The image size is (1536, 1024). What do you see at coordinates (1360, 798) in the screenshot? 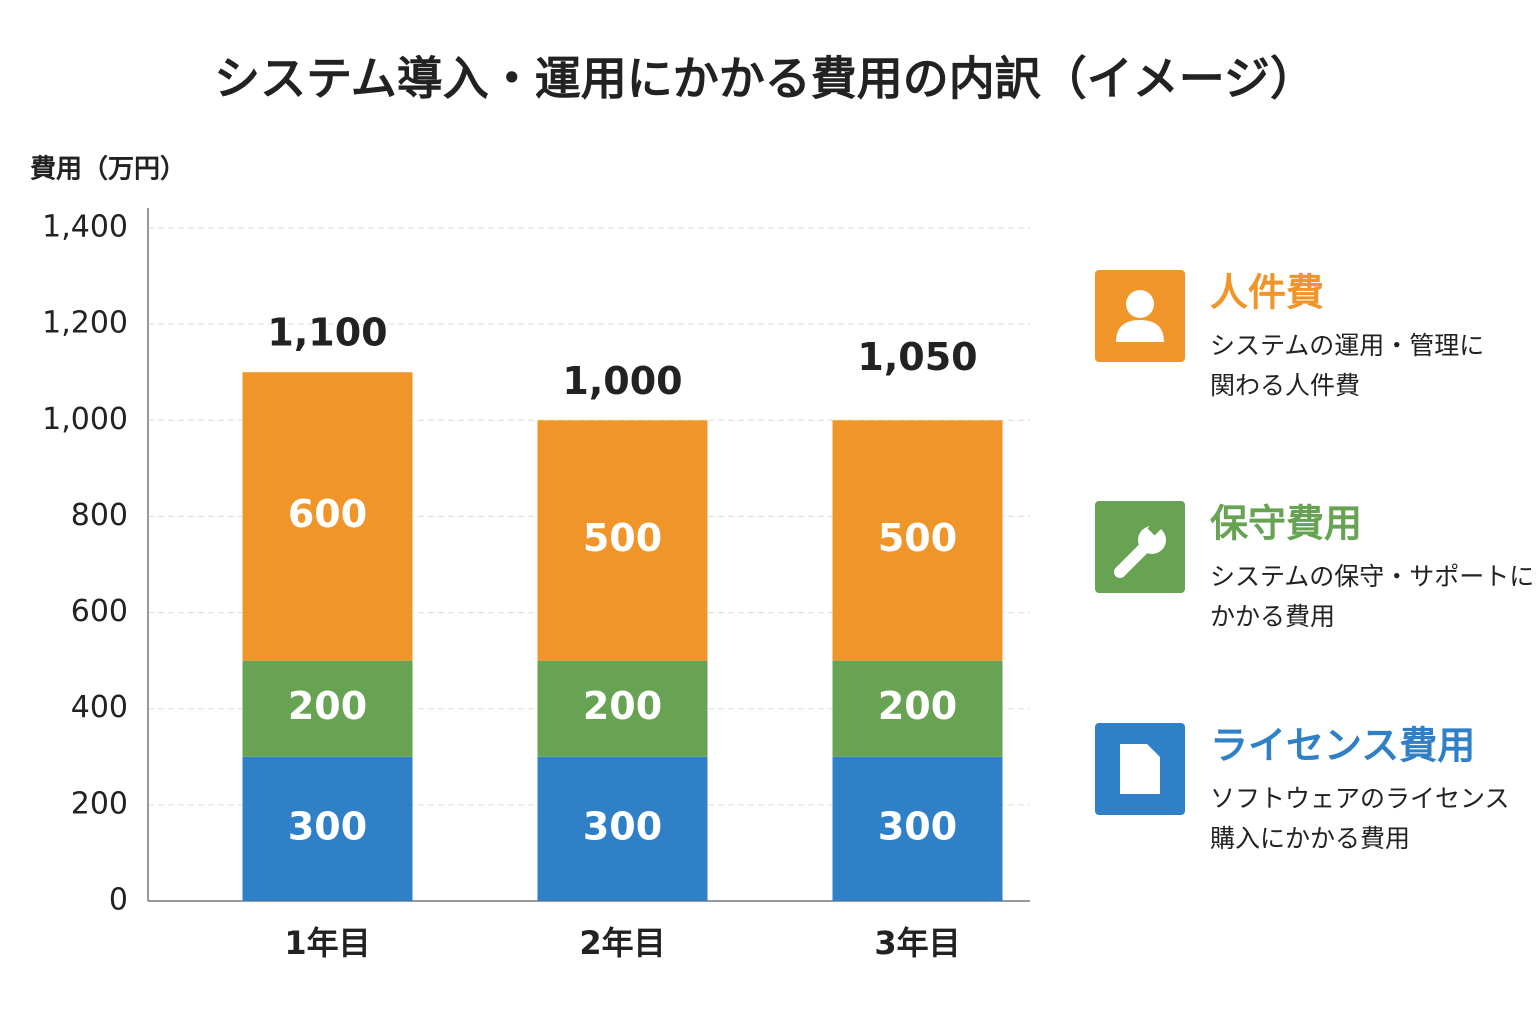
I see `legend-description: ソフトウェアのライセンス` at bounding box center [1360, 798].